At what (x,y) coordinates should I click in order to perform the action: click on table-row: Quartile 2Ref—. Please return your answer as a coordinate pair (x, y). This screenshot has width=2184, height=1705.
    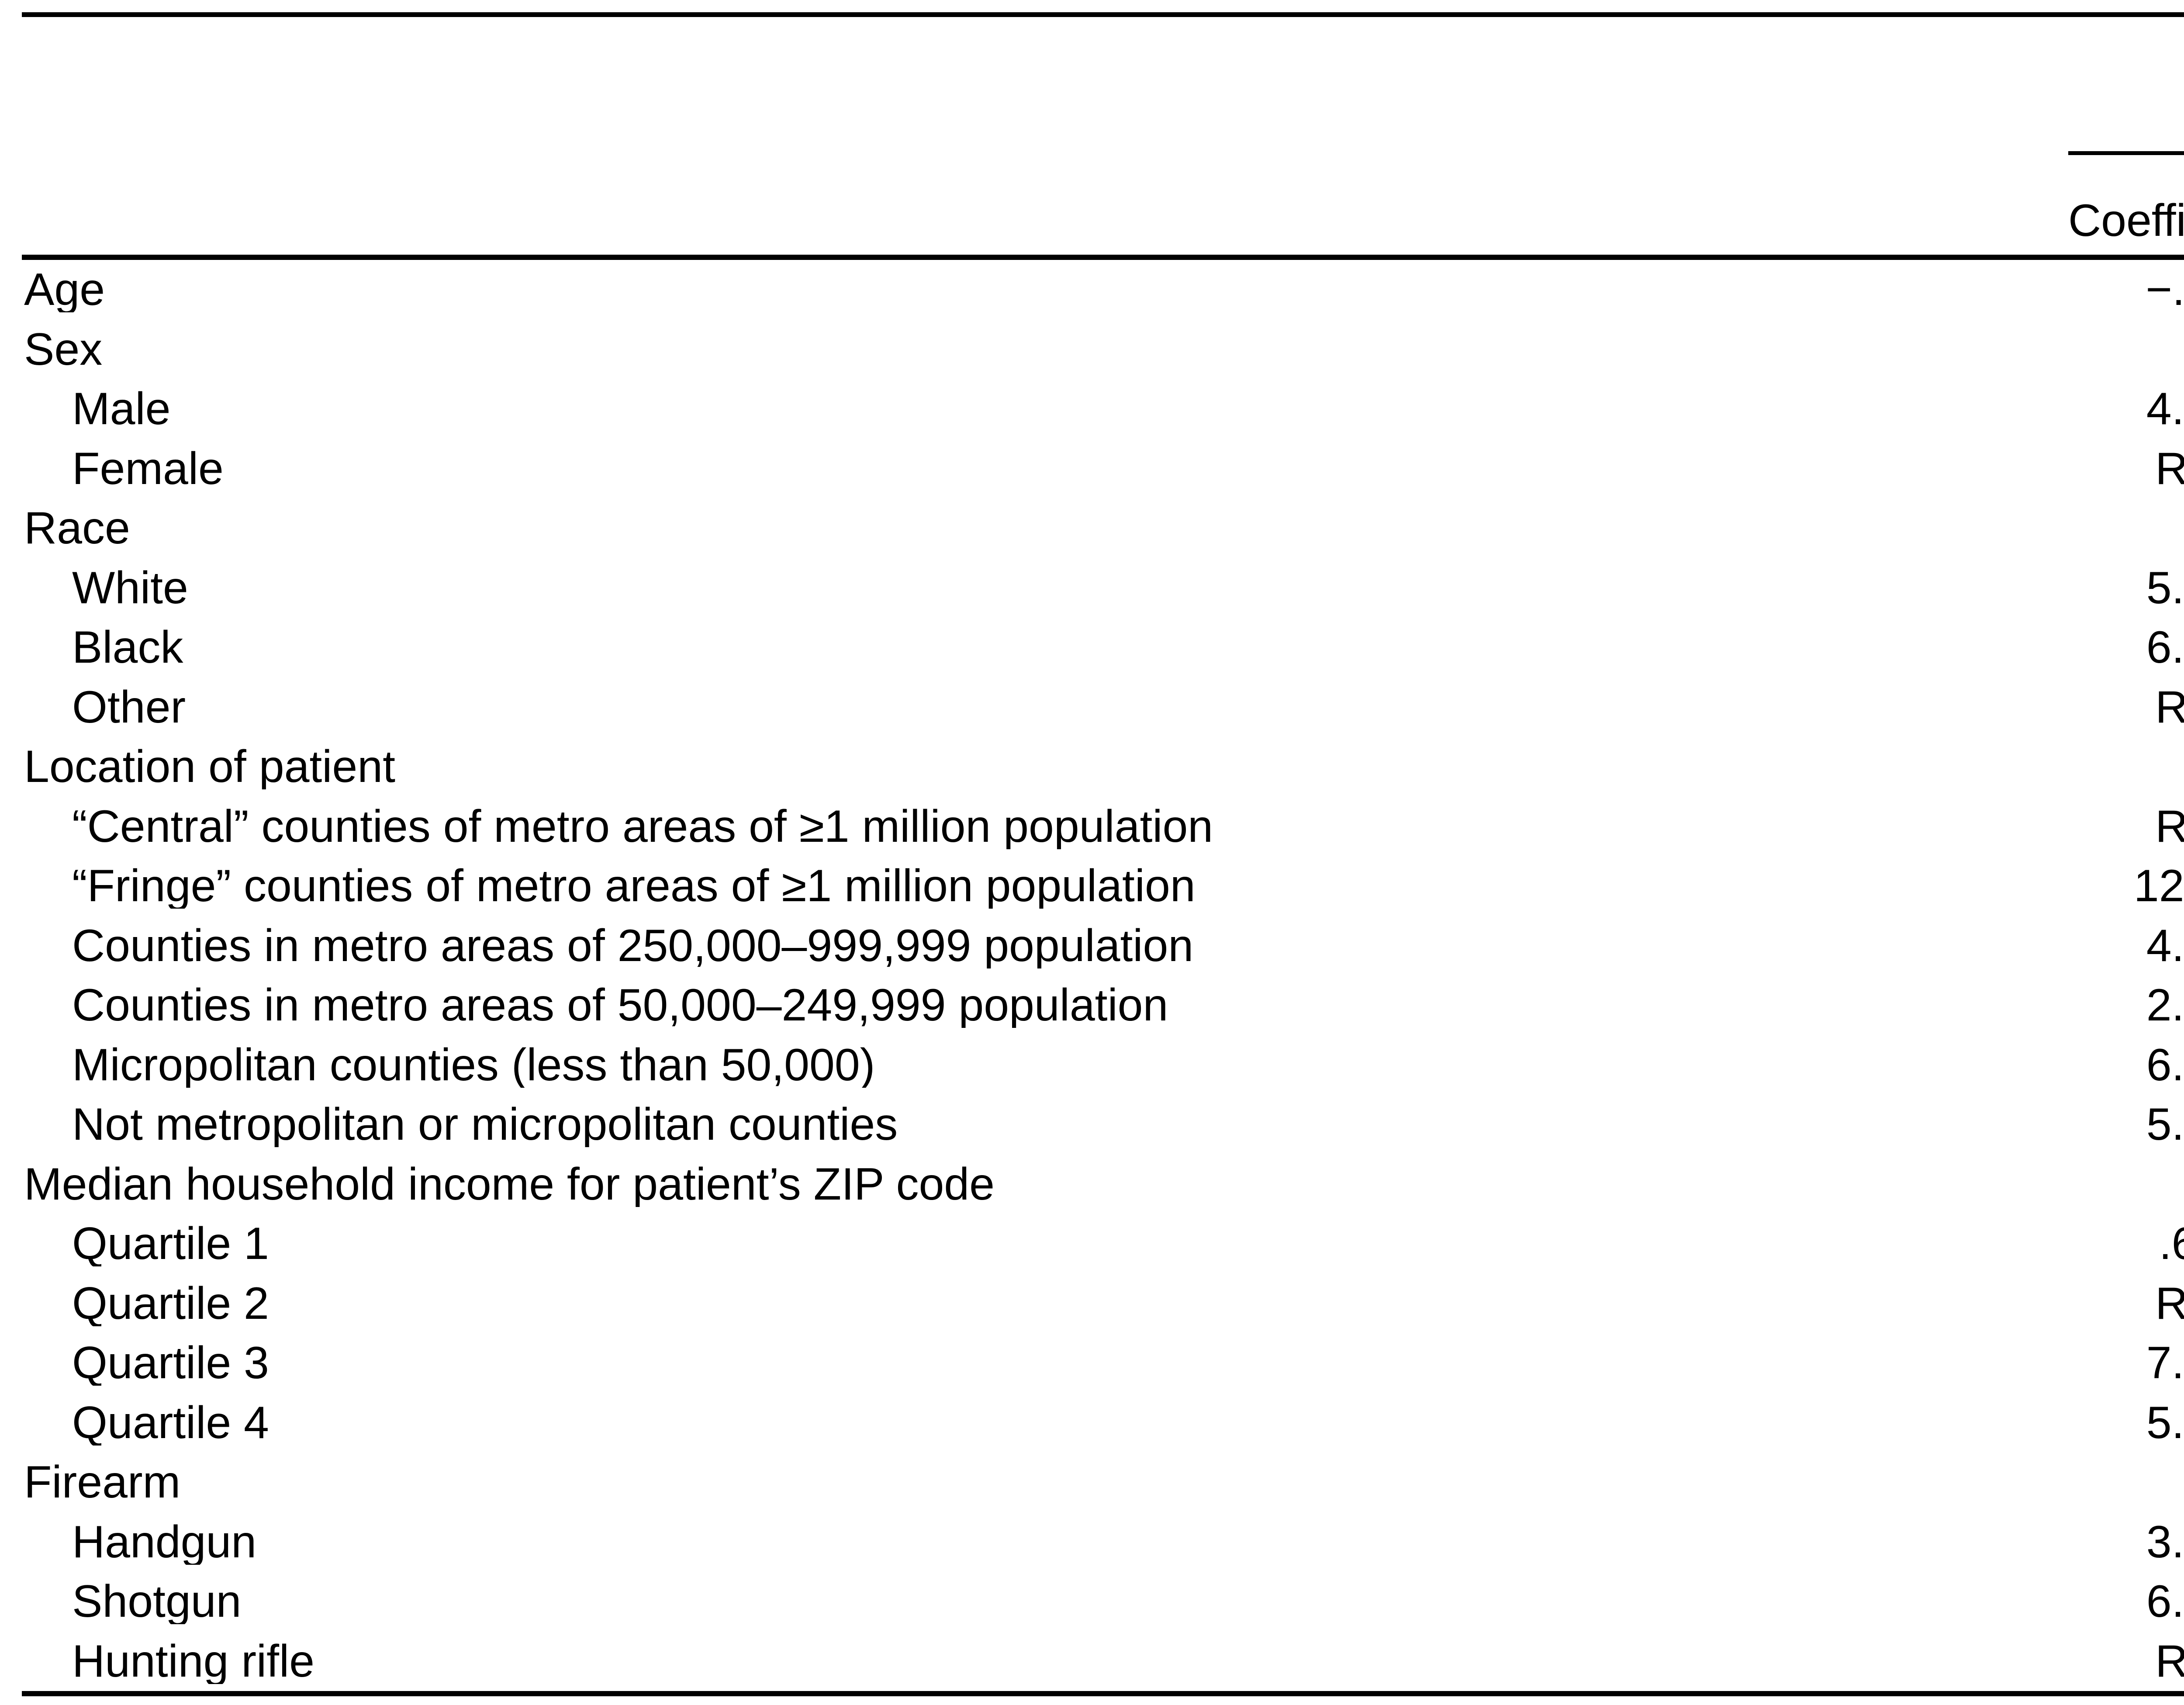
    Looking at the image, I should click on (1103, 1304).